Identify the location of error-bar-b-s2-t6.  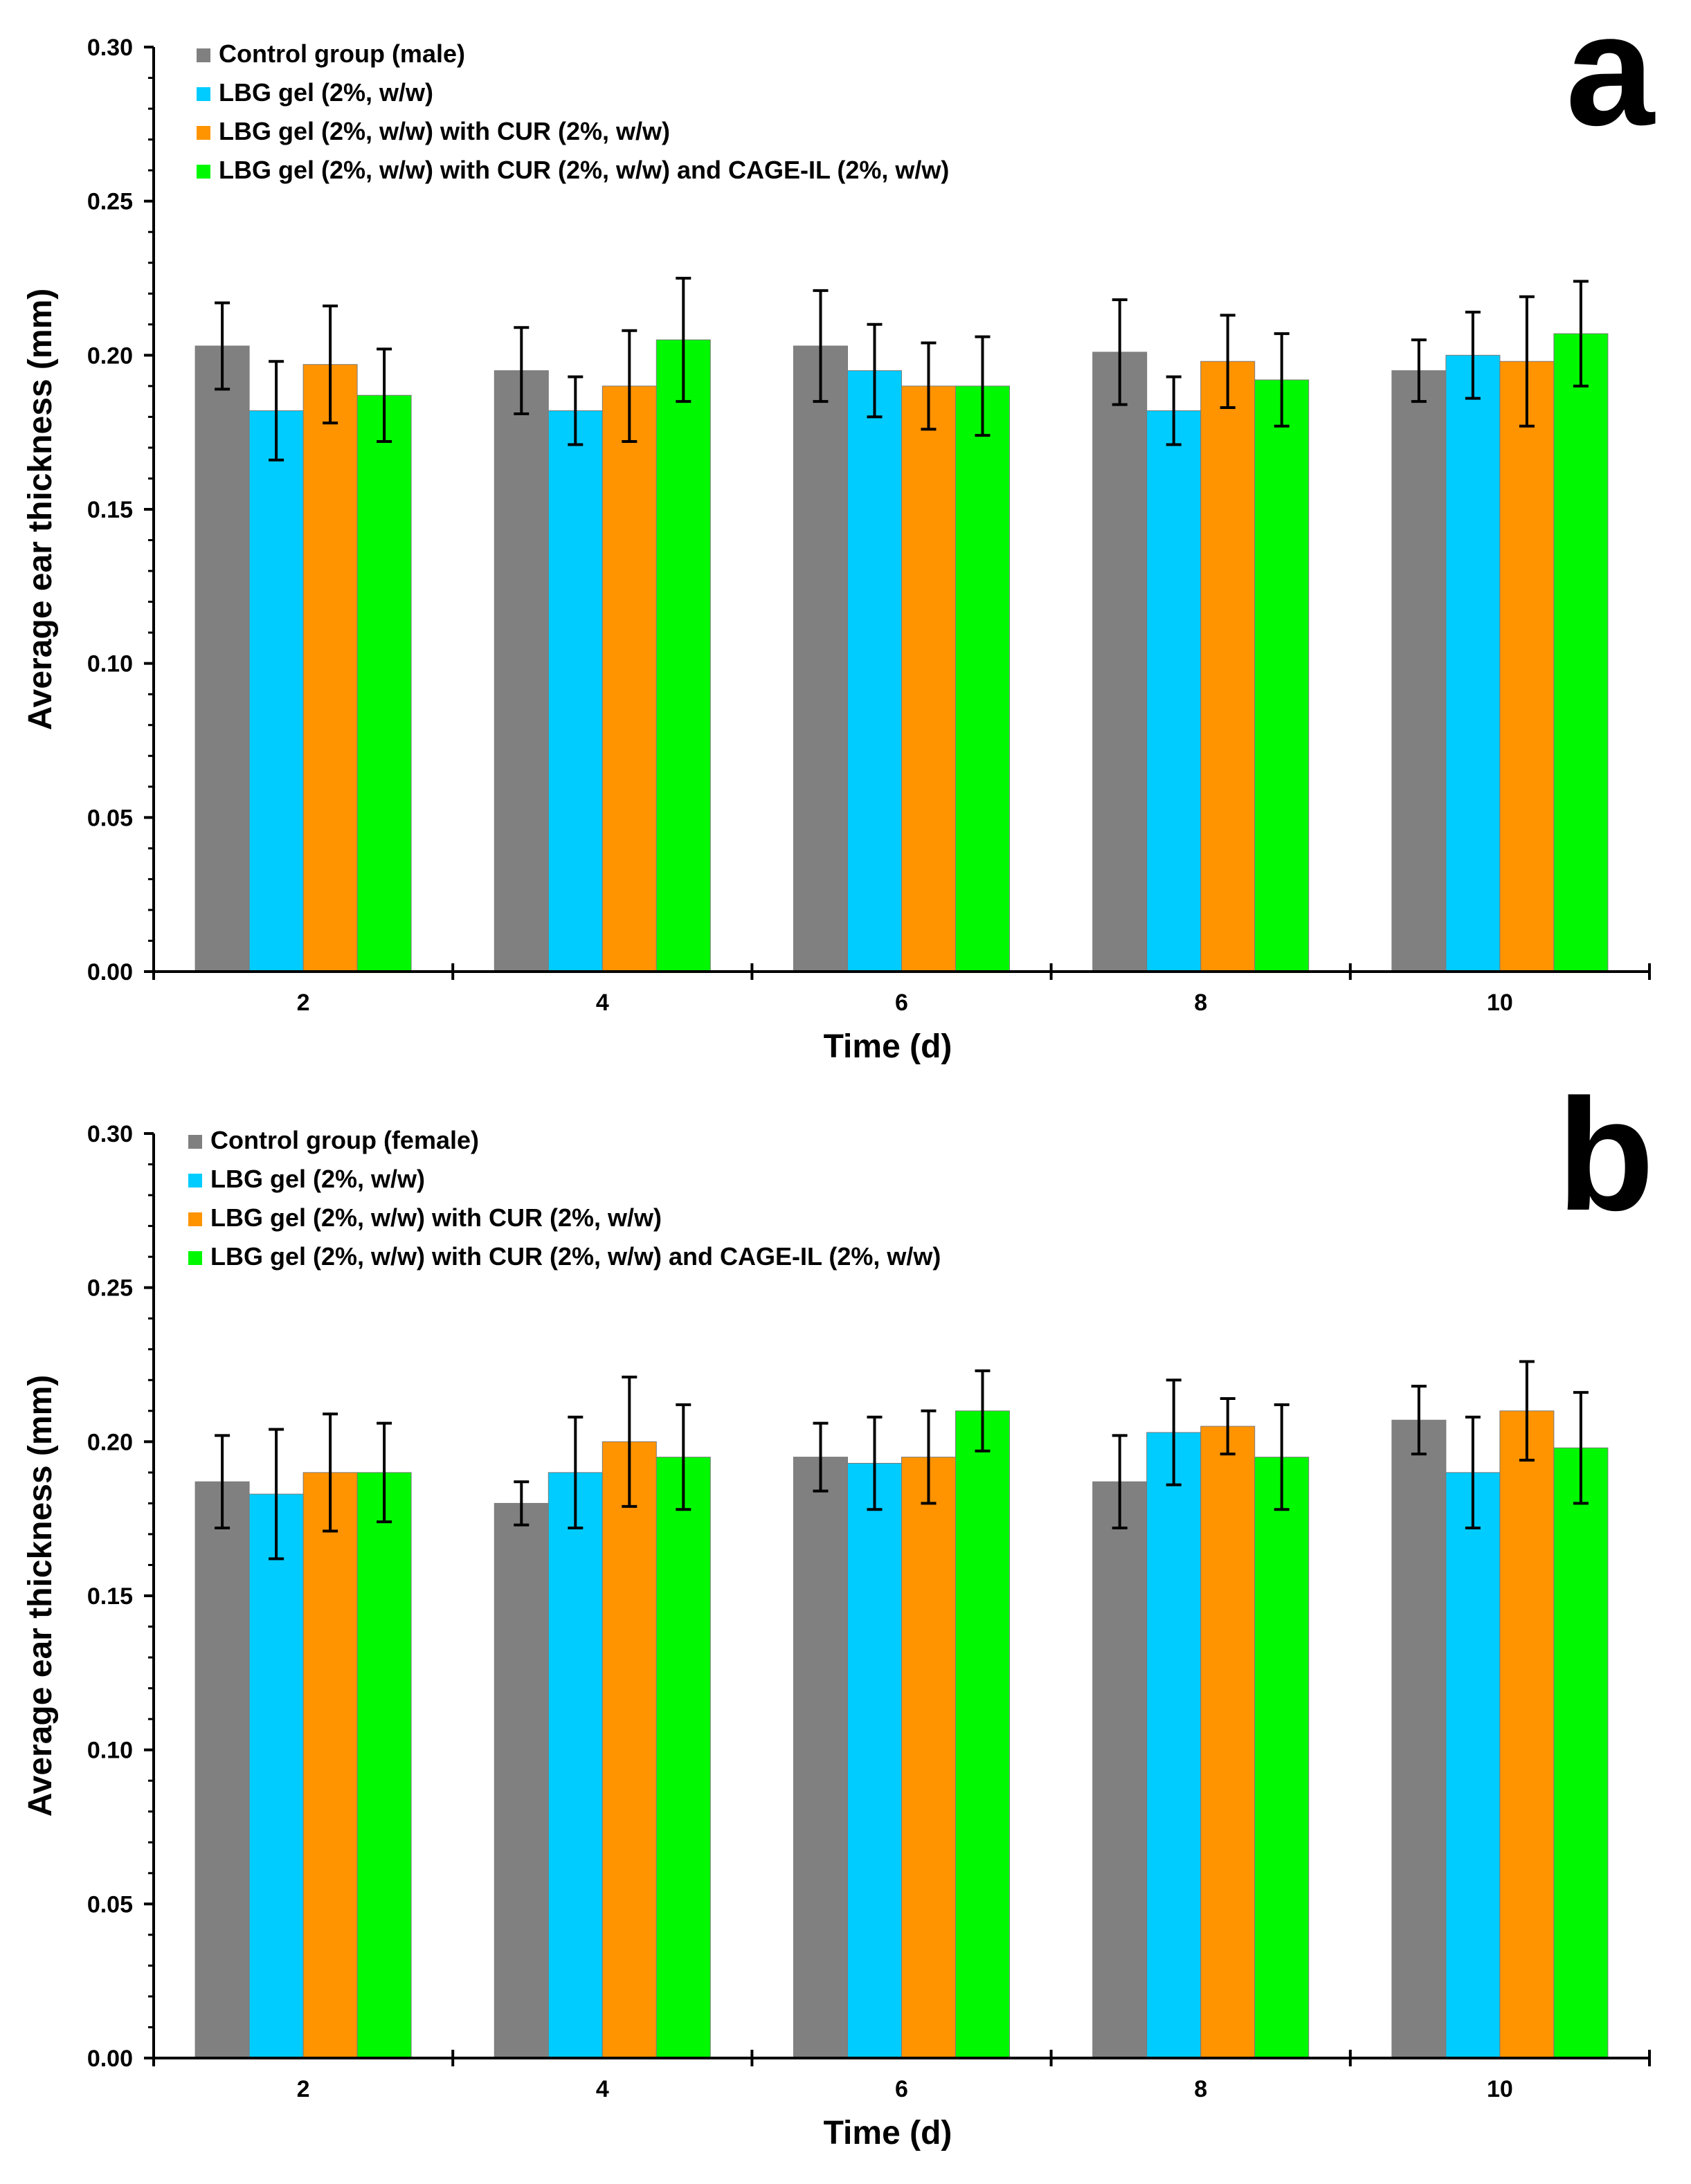
(929, 1457).